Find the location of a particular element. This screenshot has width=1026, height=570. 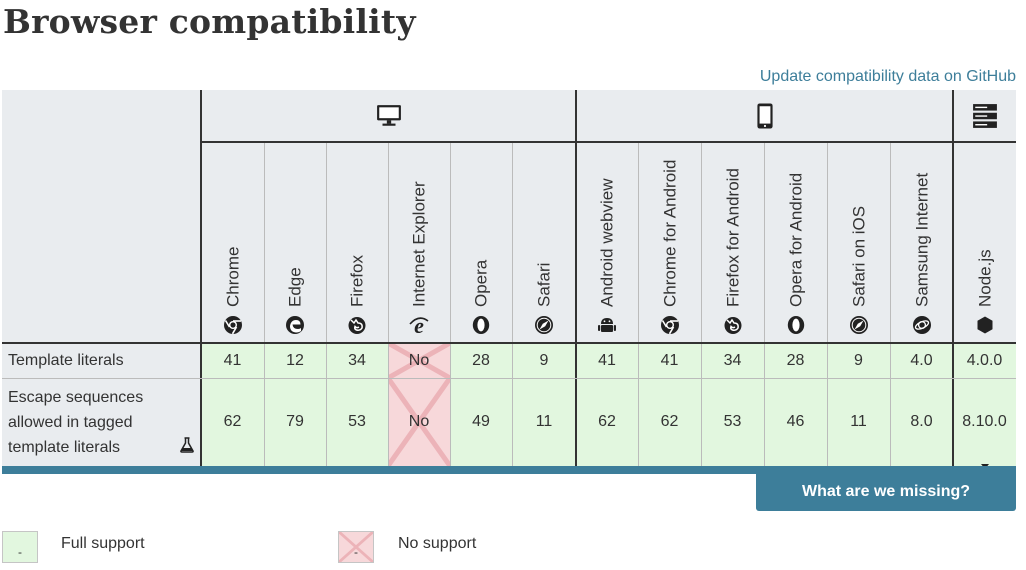

support-cell: 79 is located at coordinates (295, 422).